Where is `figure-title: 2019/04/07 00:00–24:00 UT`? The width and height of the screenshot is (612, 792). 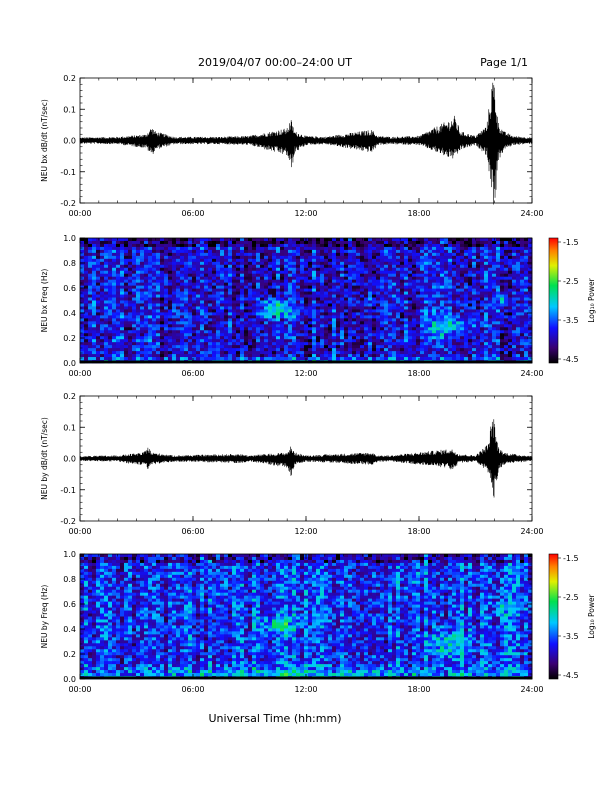 figure-title: 2019/04/07 00:00–24:00 UT is located at coordinates (275, 62).